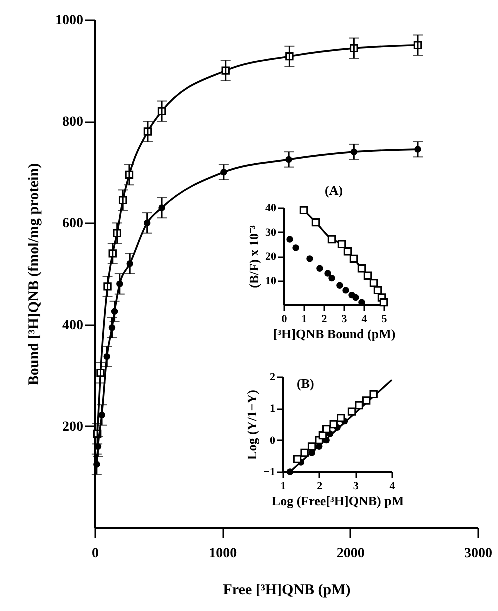 This screenshot has width=498, height=611. I want to click on y-tick-label: 400, so click(73, 326).